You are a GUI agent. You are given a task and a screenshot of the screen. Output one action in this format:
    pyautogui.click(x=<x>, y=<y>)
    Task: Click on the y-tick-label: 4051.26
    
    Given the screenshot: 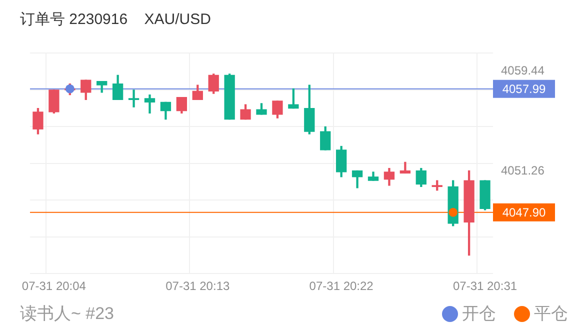 What is the action you would take?
    pyautogui.click(x=523, y=171)
    